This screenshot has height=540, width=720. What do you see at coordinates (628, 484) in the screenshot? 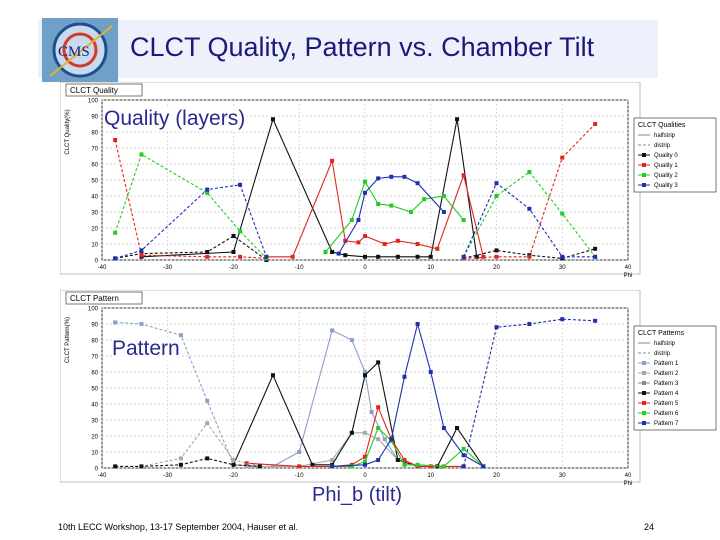
I see `x-axis-label: Phi` at bounding box center [628, 484].